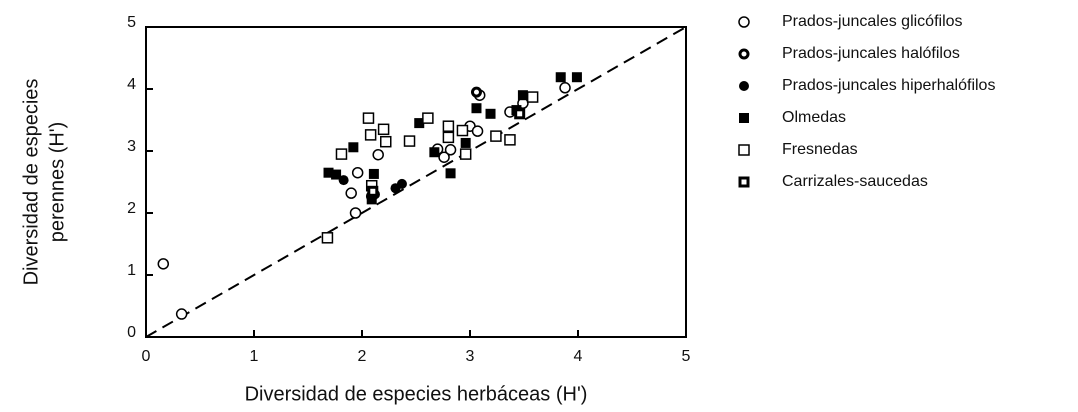 The height and width of the screenshot is (412, 1078). What do you see at coordinates (57, 182) in the screenshot?
I see `y-axis-label: perennes (H')` at bounding box center [57, 182].